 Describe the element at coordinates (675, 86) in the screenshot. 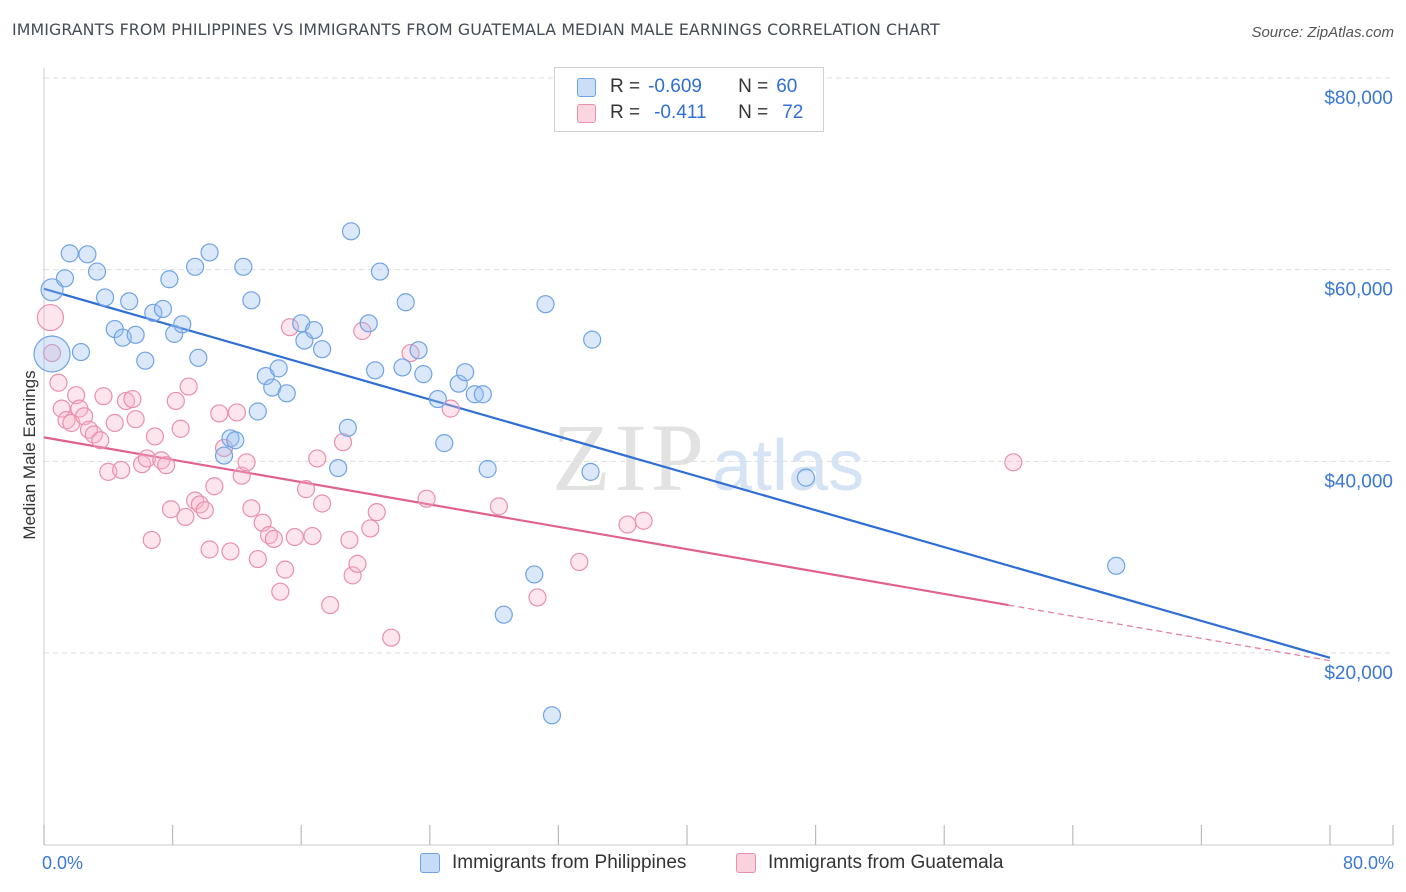

I see `legend-r-value: -0.609` at that location.